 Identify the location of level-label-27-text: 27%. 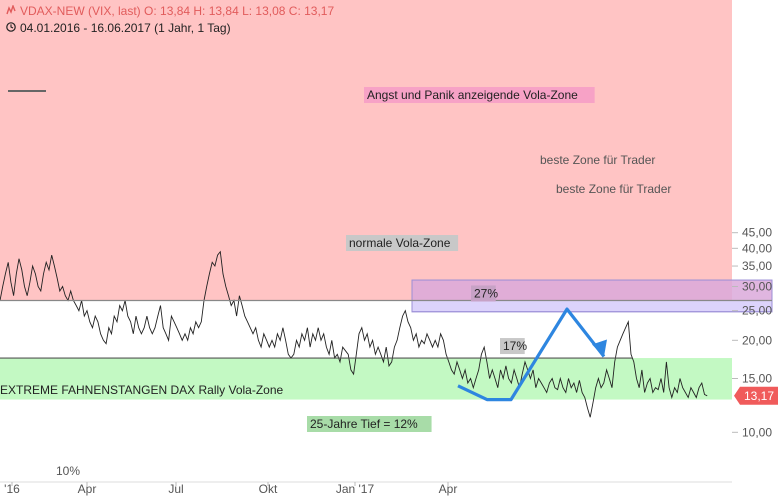
(486, 293).